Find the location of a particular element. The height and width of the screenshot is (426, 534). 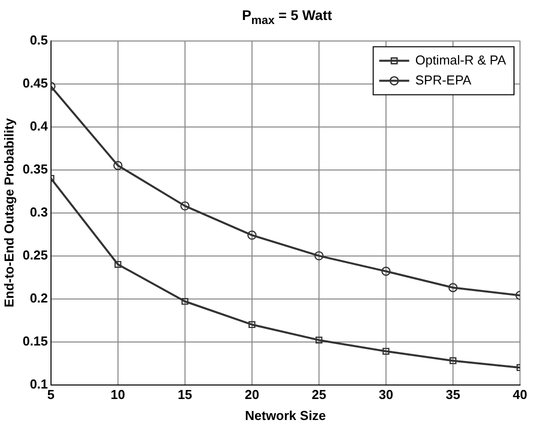

y-tick-label: 0.3 is located at coordinates (39, 212).